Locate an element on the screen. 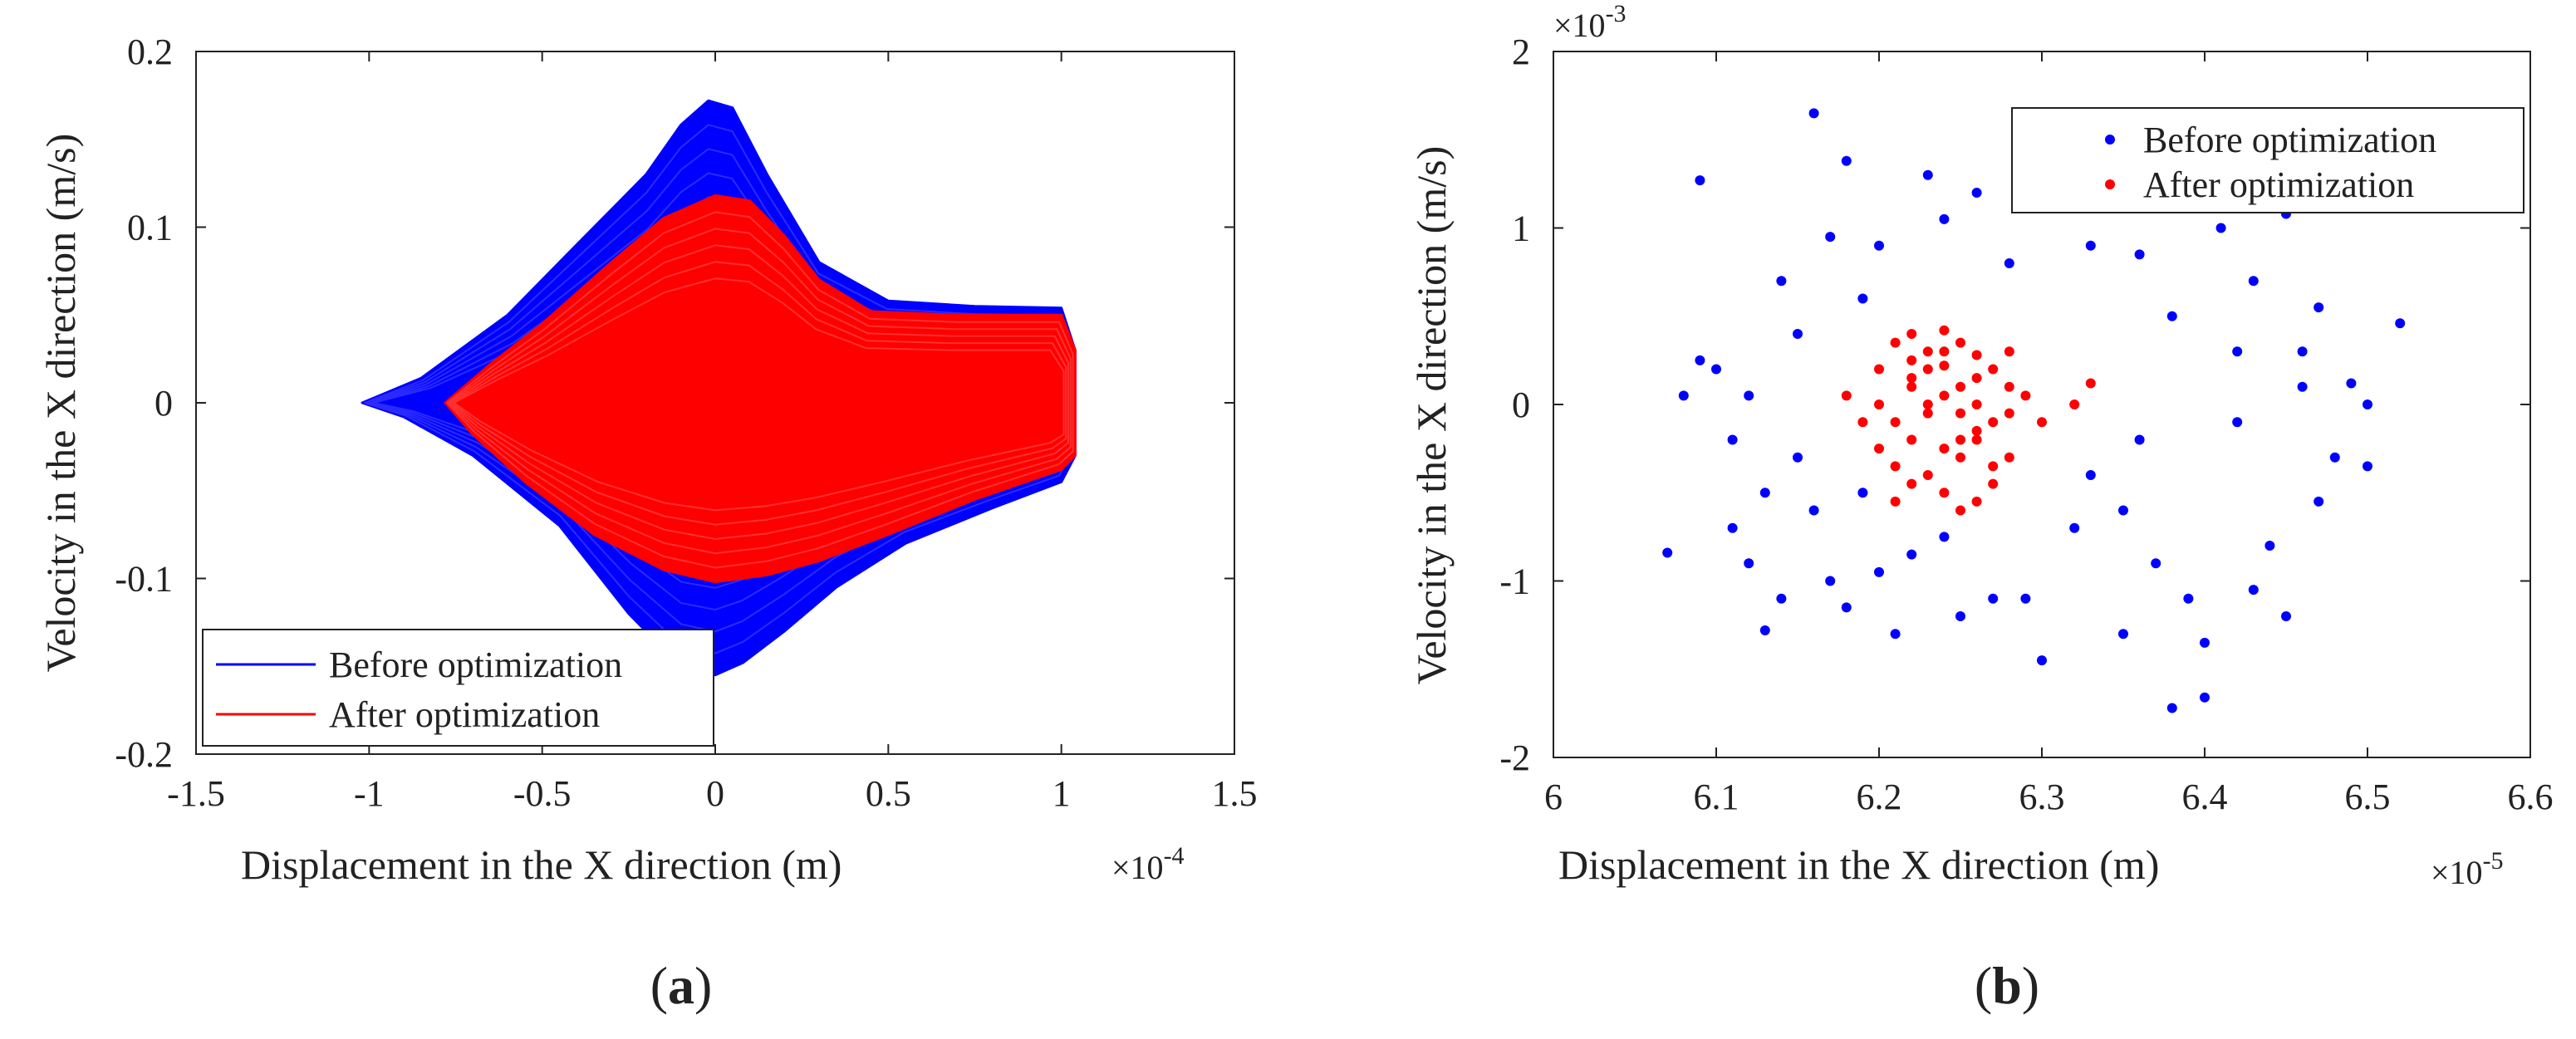 The image size is (2576, 1039). panel-a-y-tick-label: -0.2 is located at coordinates (144, 754).